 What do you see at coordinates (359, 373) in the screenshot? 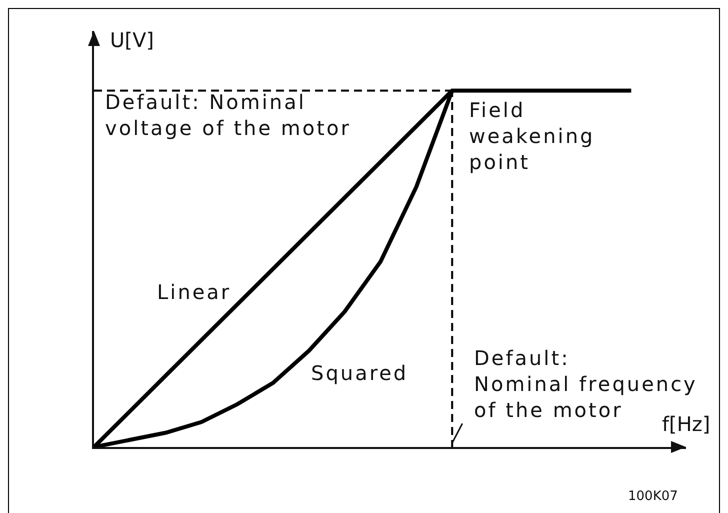
I see `series-label: Squared` at bounding box center [359, 373].